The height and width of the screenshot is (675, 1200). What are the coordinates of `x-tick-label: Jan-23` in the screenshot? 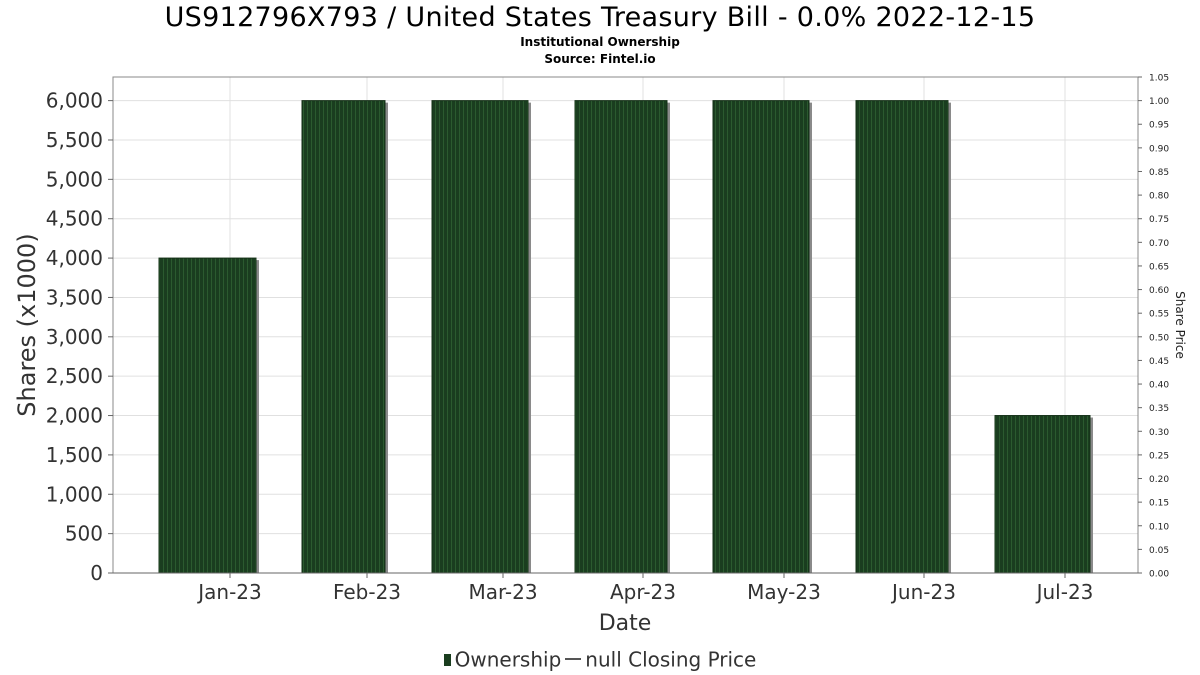 It's located at (229, 592).